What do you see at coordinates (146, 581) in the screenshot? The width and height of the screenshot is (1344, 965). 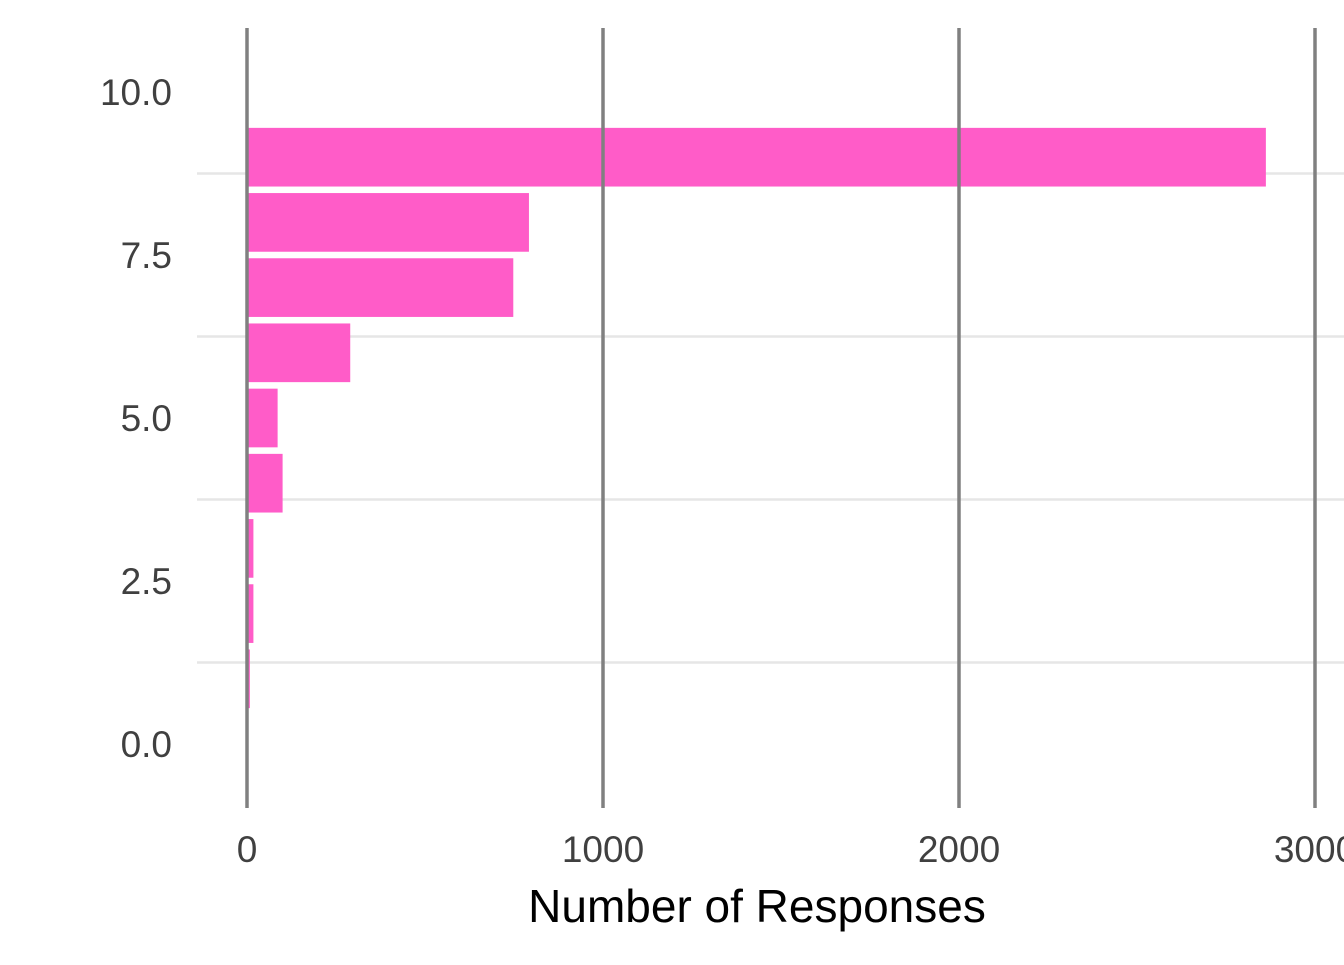 I see `y-tick-label: 2.5` at bounding box center [146, 581].